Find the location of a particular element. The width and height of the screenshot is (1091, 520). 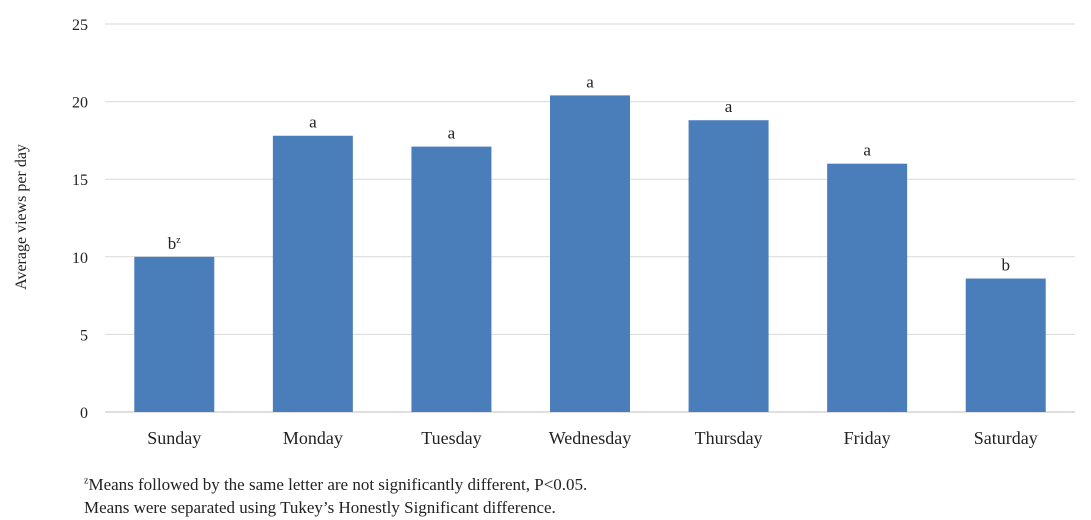

y-axis-title: Average views per day is located at coordinates (21, 217).